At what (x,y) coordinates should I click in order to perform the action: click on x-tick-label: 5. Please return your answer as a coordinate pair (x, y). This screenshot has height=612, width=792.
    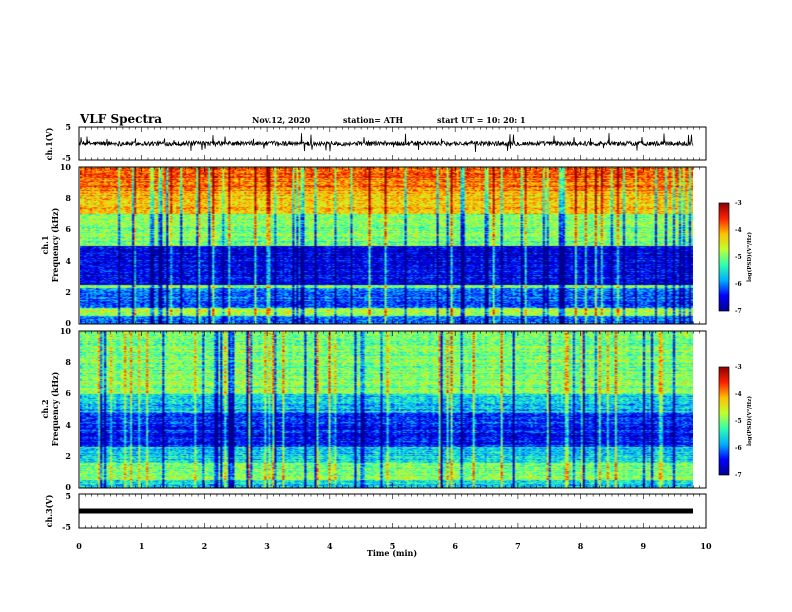
    Looking at the image, I should click on (393, 546).